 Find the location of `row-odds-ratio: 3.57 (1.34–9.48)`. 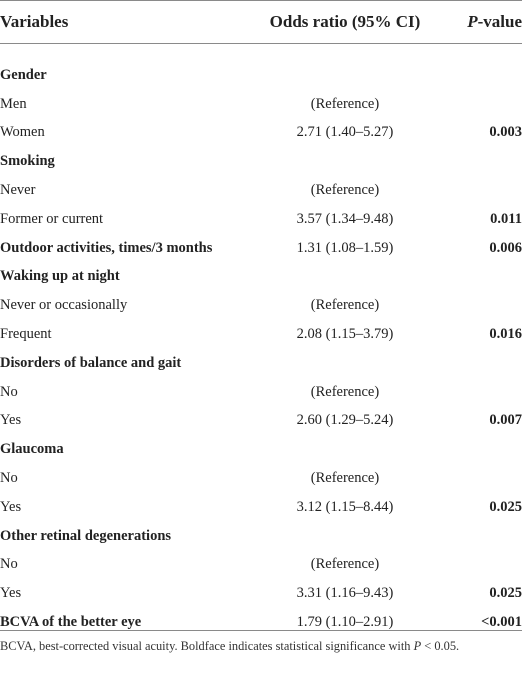

row-odds-ratio: 3.57 (1.34–9.48) is located at coordinates (345, 218).